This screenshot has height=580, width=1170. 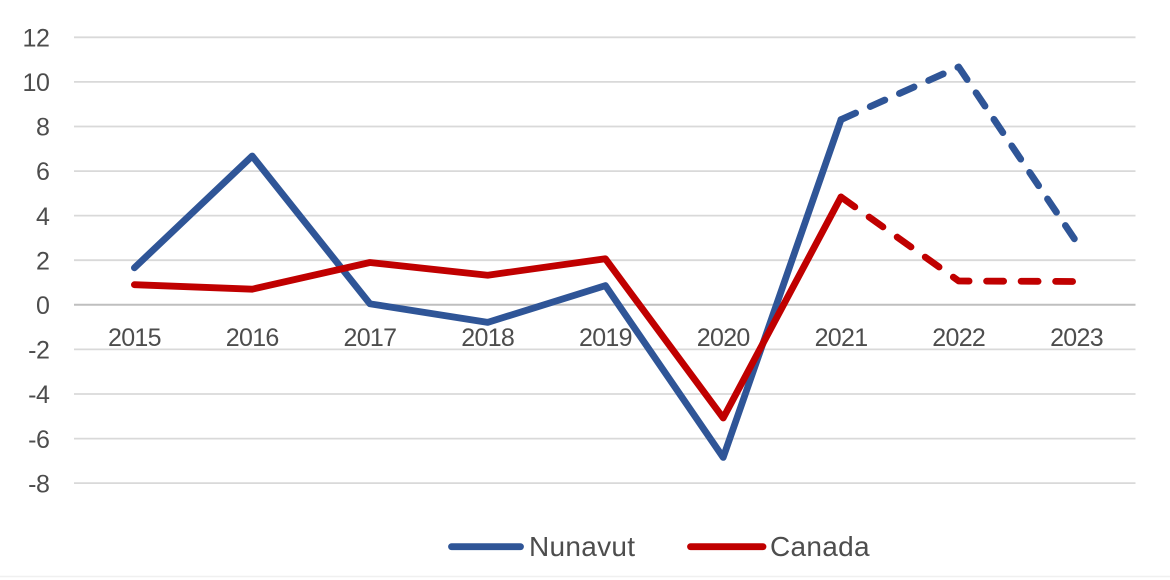 What do you see at coordinates (582, 546) in the screenshot?
I see `svg-text: Nunavut` at bounding box center [582, 546].